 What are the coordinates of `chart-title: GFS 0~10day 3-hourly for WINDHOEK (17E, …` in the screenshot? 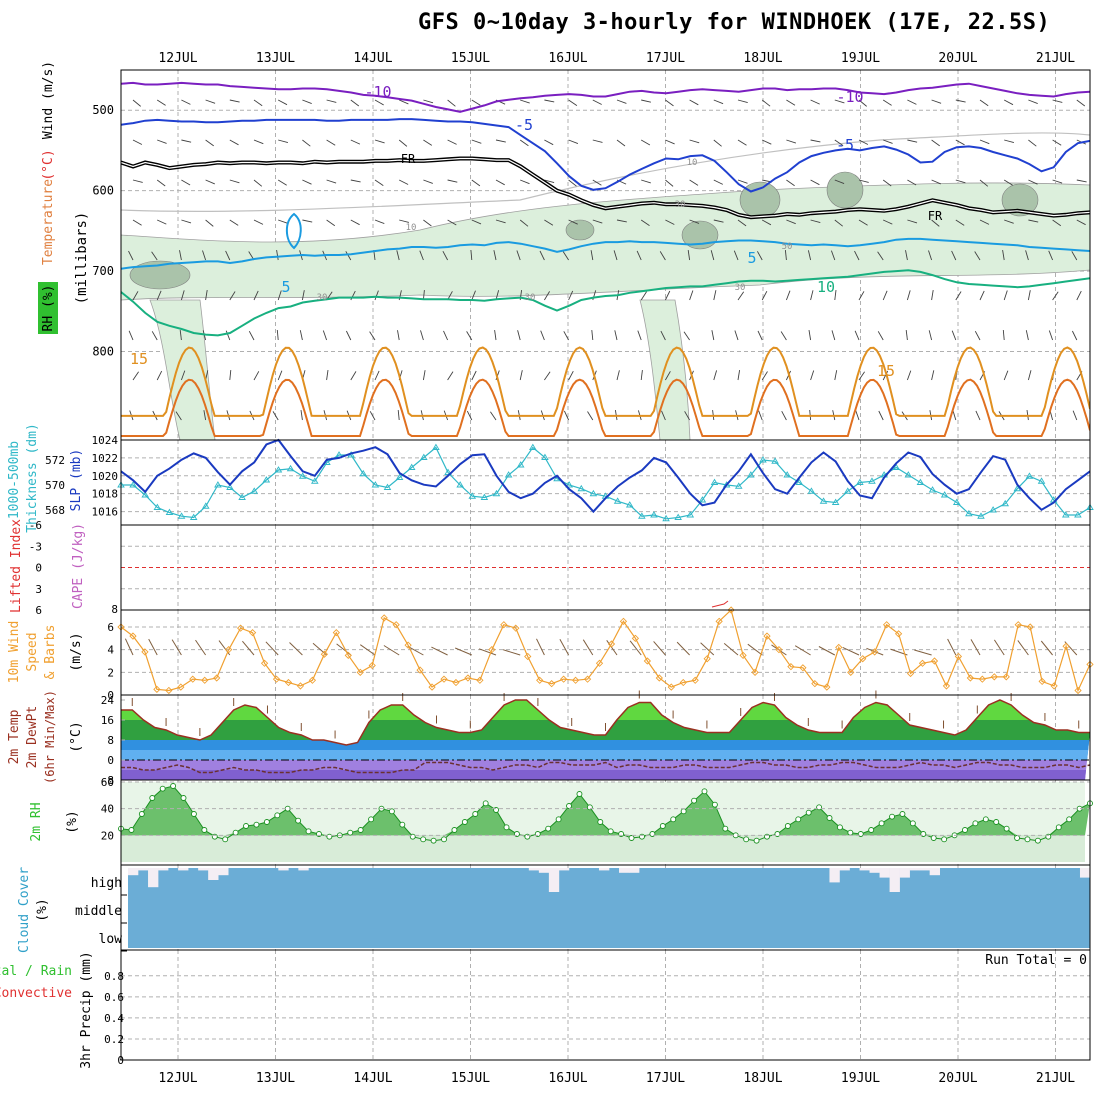 It's located at (734, 22).